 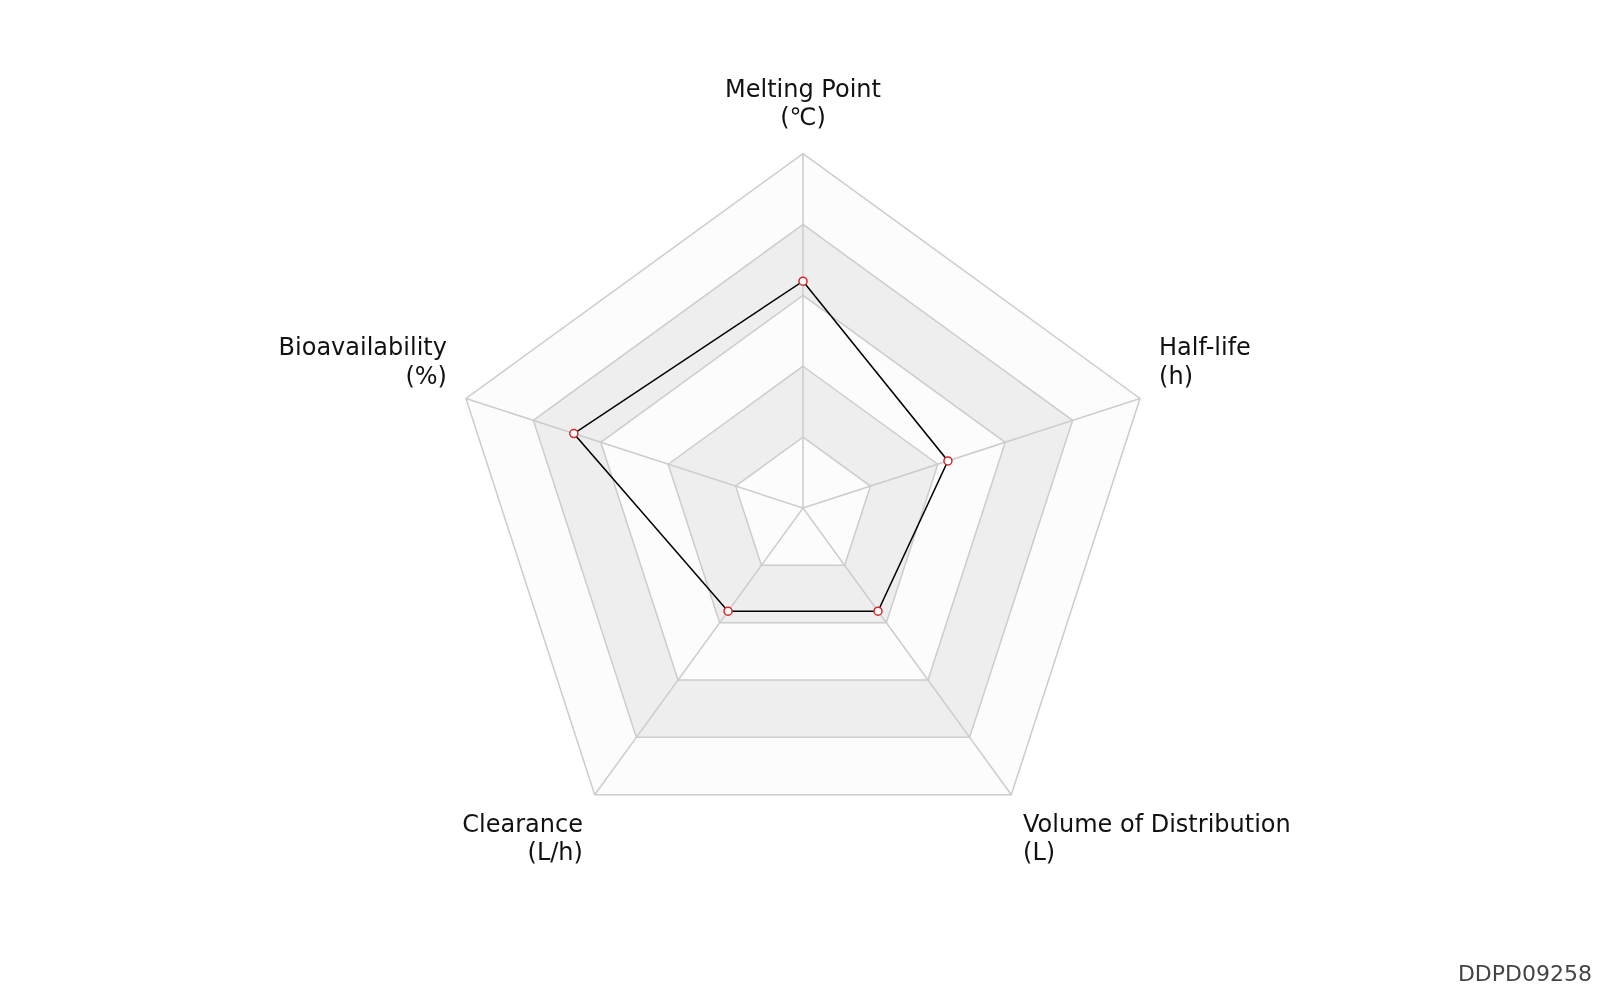 I want to click on spoke-label: Clearance (L/h), so click(x=522, y=838).